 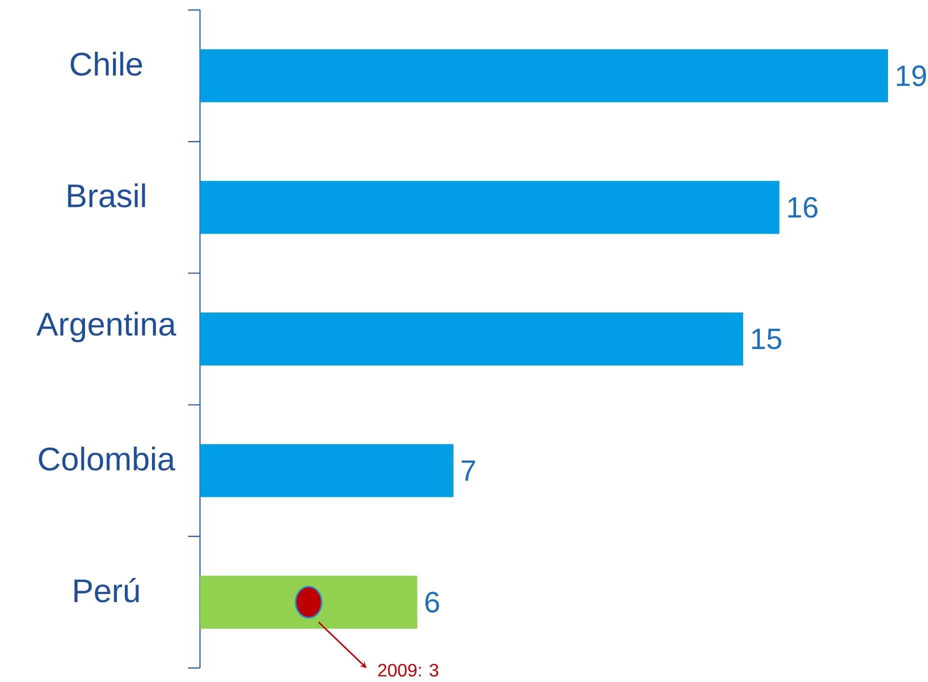 I want to click on y-tick-label: Chile, so click(x=106, y=64).